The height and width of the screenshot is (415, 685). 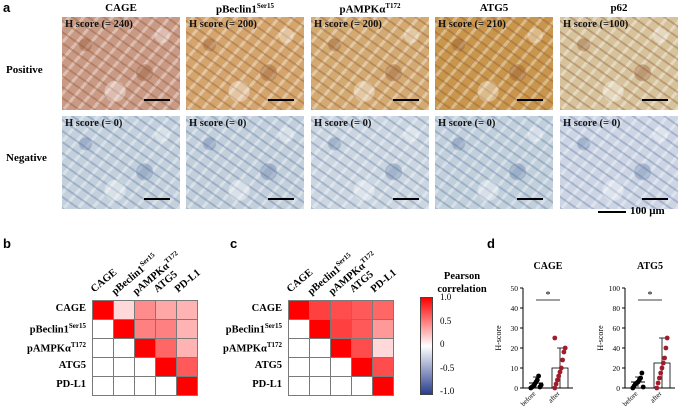 What do you see at coordinates (446, 320) in the screenshot?
I see `colorbar-tick-label: 0.5` at bounding box center [446, 320].